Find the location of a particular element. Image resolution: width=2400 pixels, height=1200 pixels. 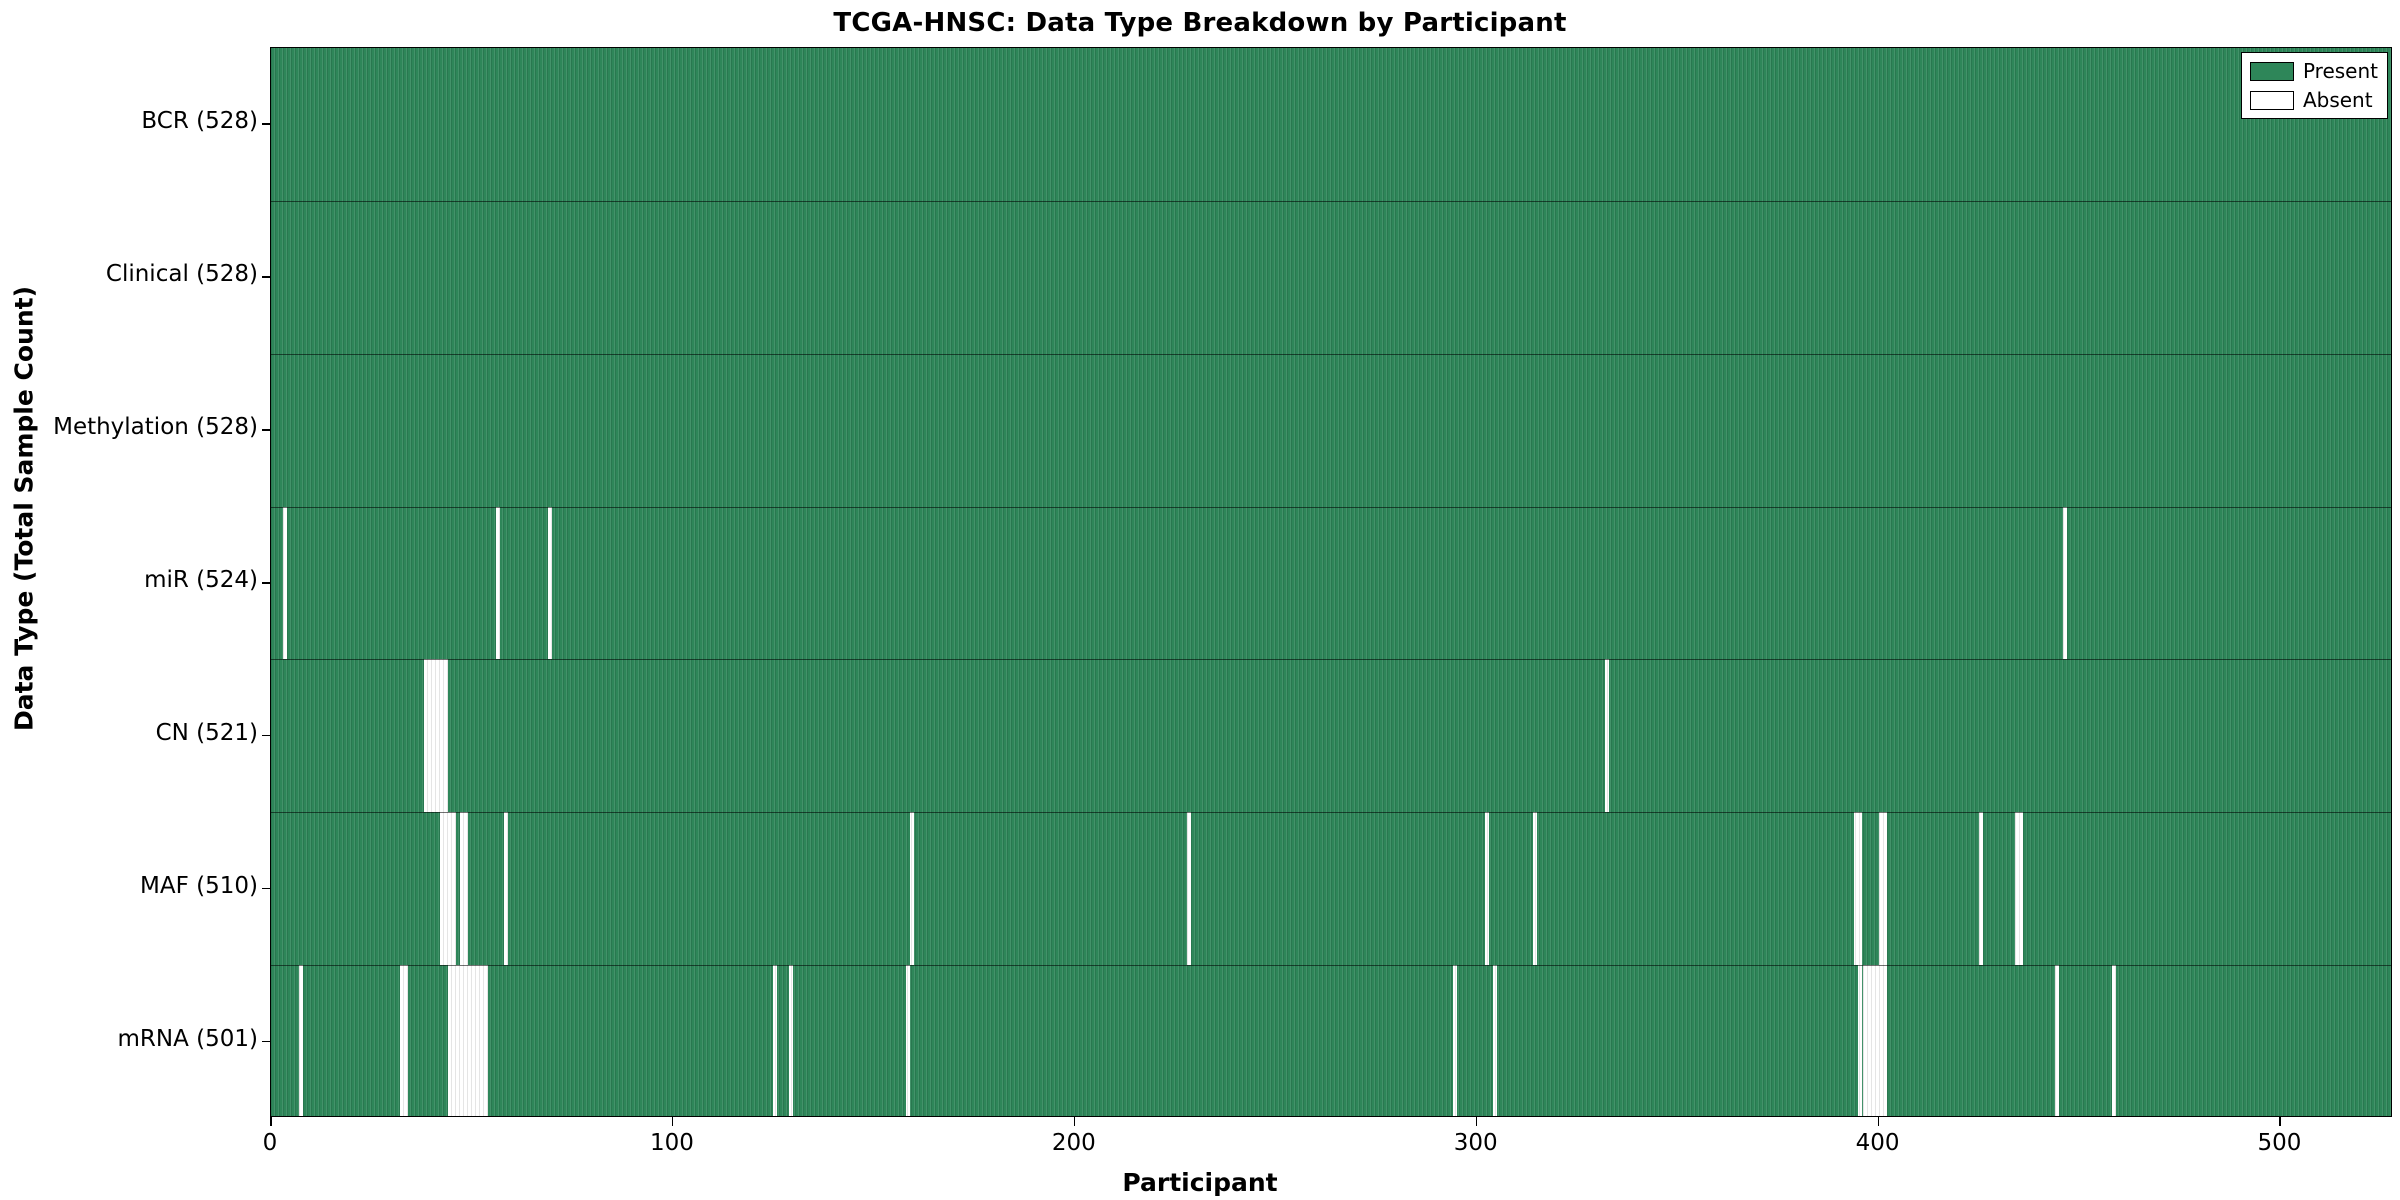

x-tick-label: 200 is located at coordinates (1073, 1143).